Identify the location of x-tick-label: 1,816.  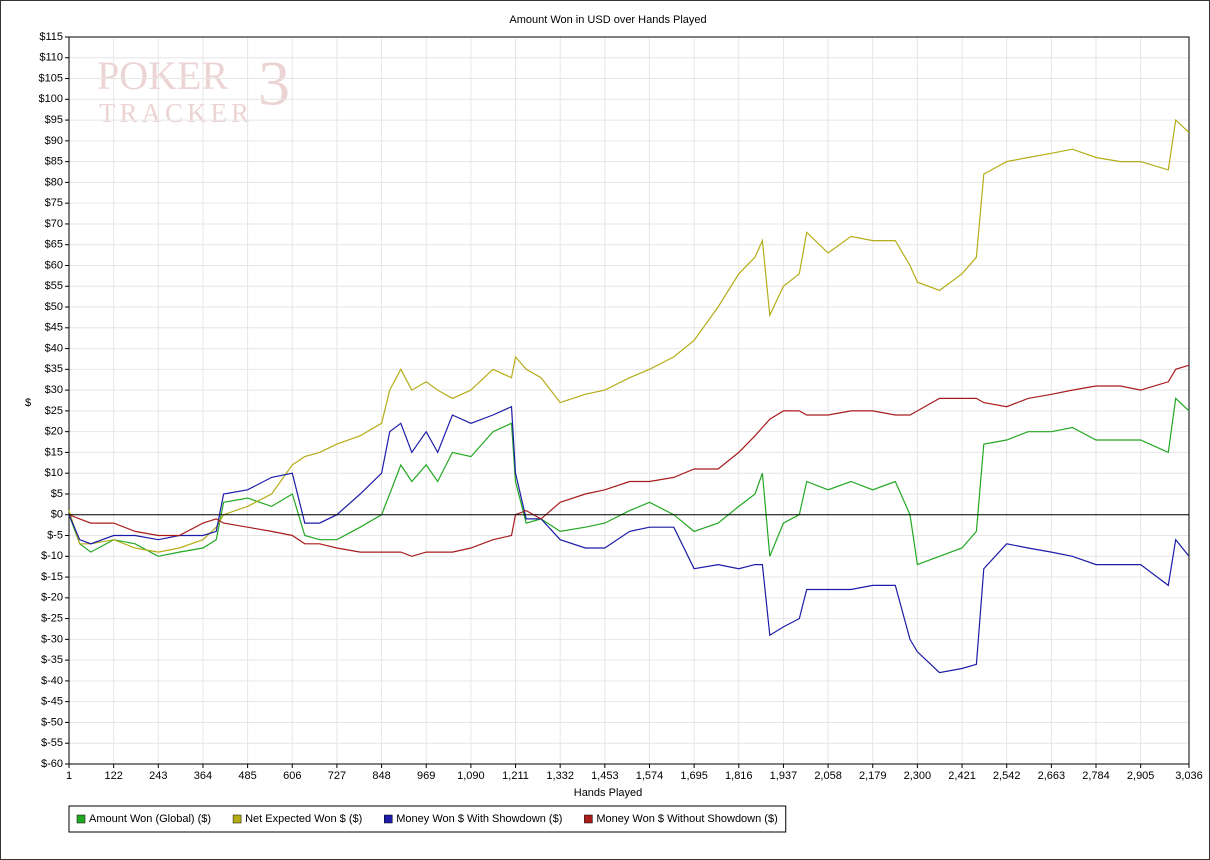
(739, 776).